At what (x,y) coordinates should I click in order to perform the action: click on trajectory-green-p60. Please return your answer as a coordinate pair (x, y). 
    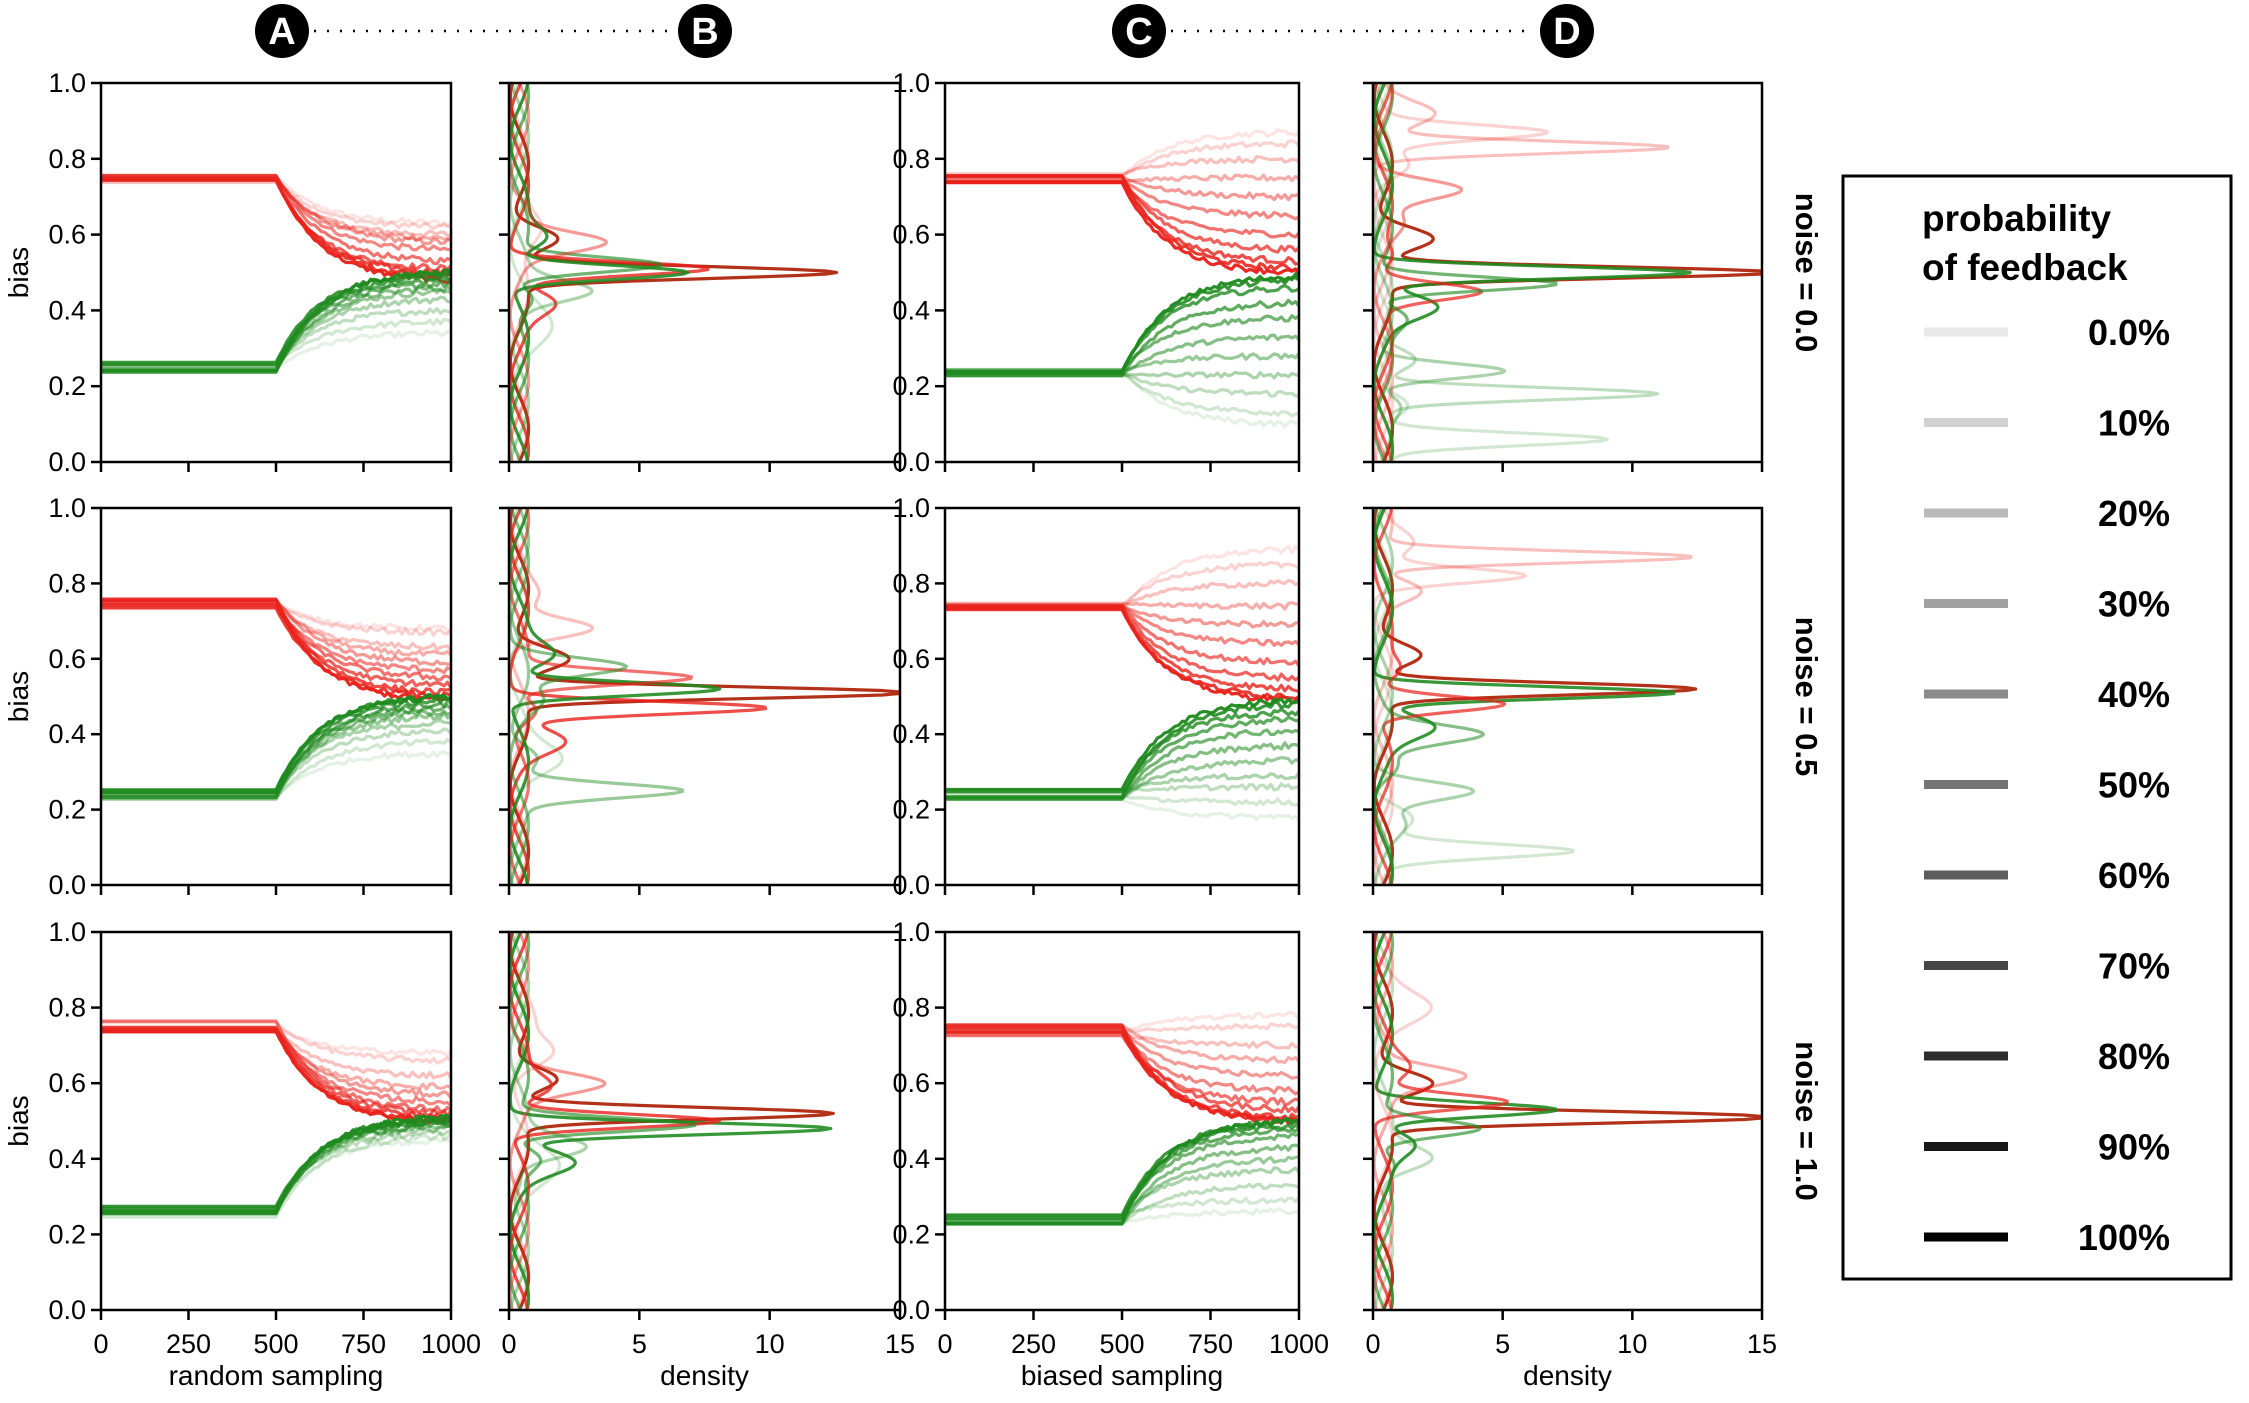
    Looking at the image, I should click on (1122, 1176).